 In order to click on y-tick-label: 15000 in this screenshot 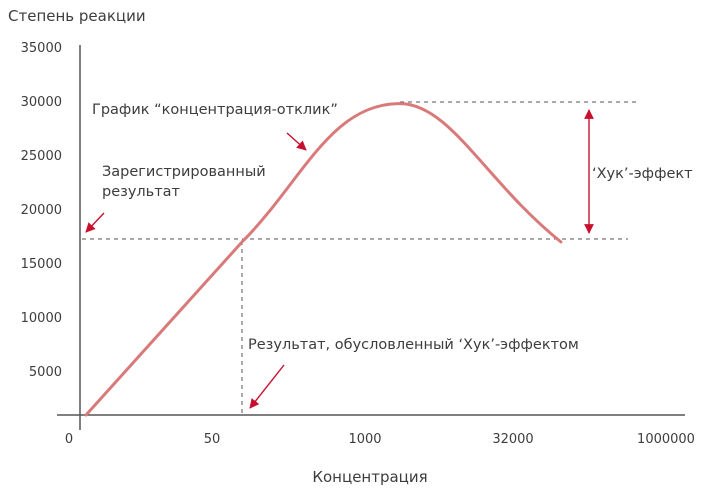, I will do `click(41, 264)`.